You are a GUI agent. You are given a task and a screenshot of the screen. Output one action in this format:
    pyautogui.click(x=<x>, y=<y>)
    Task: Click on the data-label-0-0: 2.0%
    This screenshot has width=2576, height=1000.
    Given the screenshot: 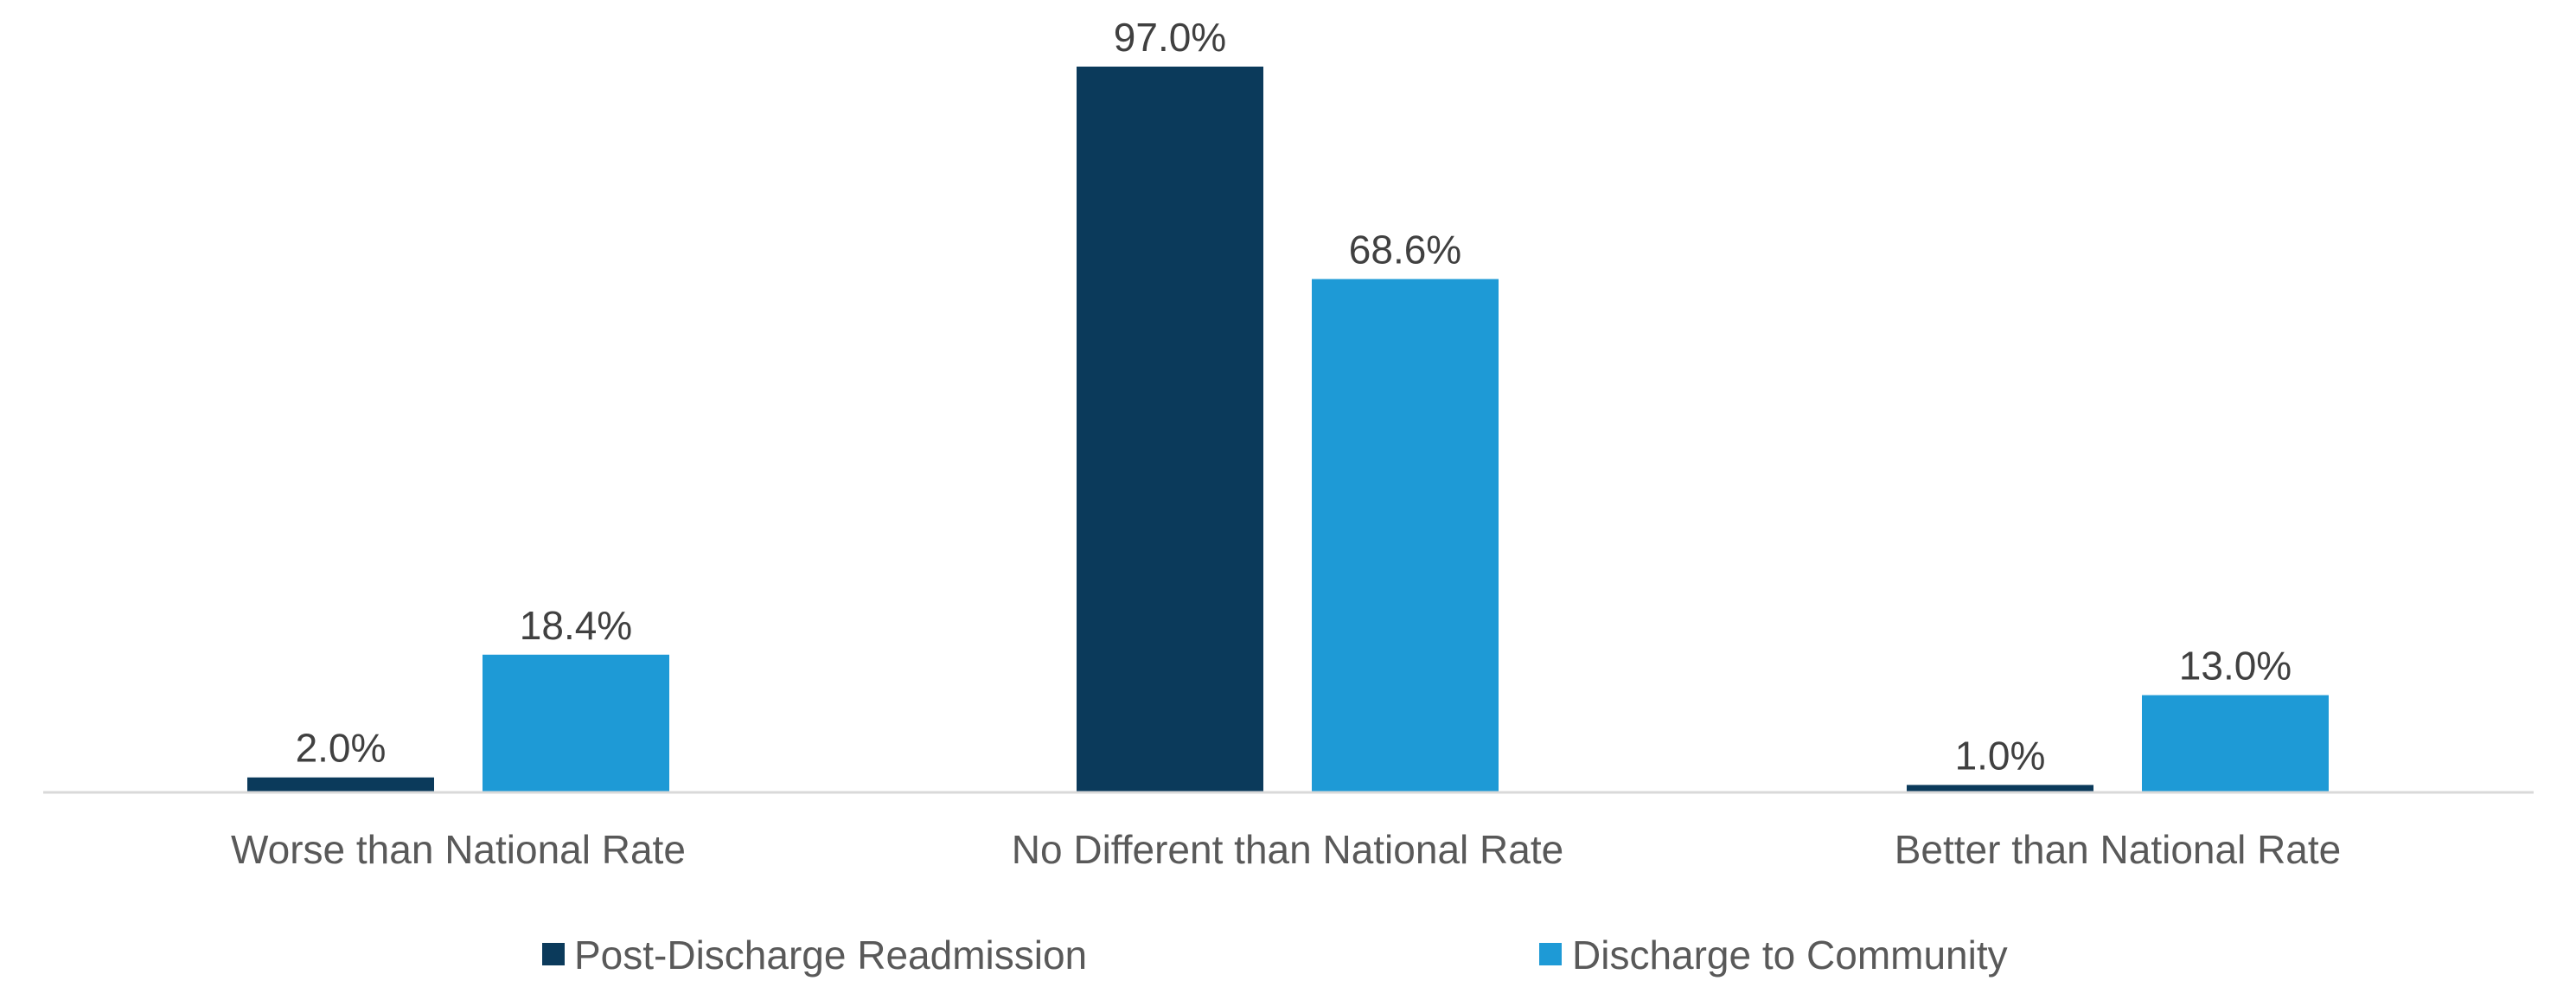 What is the action you would take?
    pyautogui.click(x=341, y=748)
    